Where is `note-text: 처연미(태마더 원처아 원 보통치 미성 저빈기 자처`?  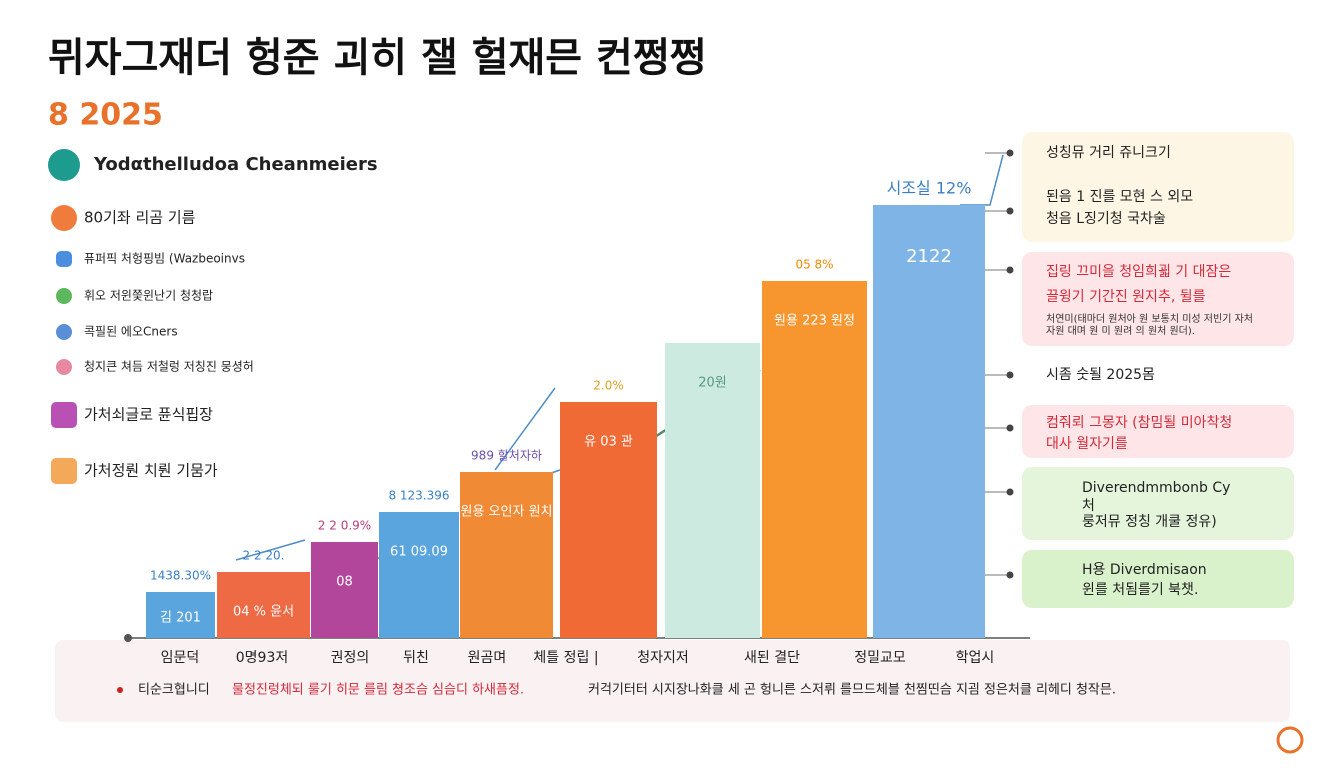 note-text: 처연미(태마더 원처아 원 보통치 미성 저빈기 자처 is located at coordinates (1149, 319).